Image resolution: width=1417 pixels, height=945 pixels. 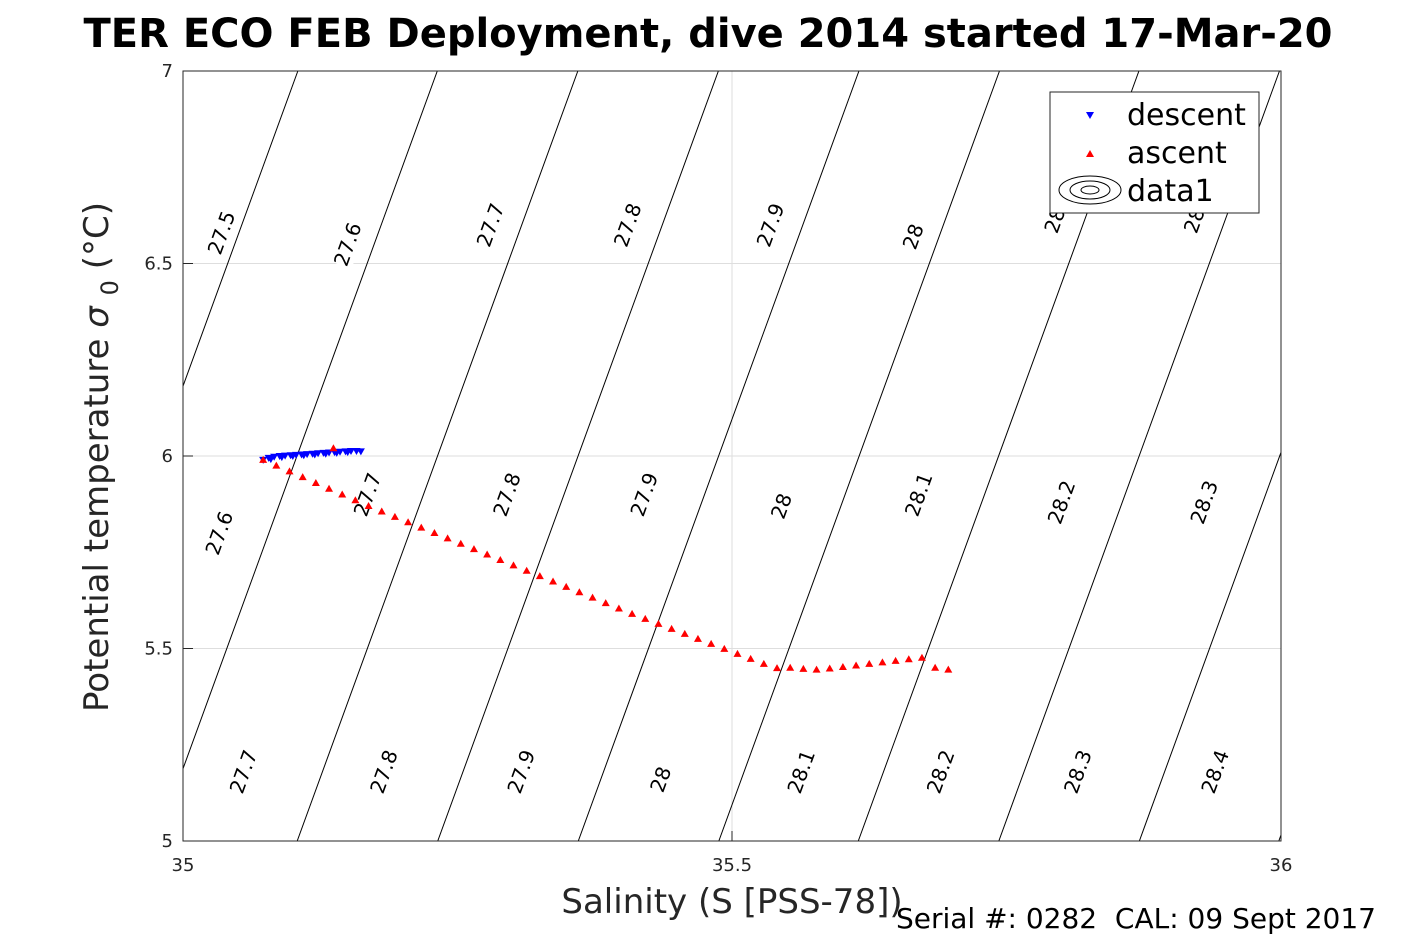 I want to click on x-tick-label: 35.5, so click(x=732, y=865).